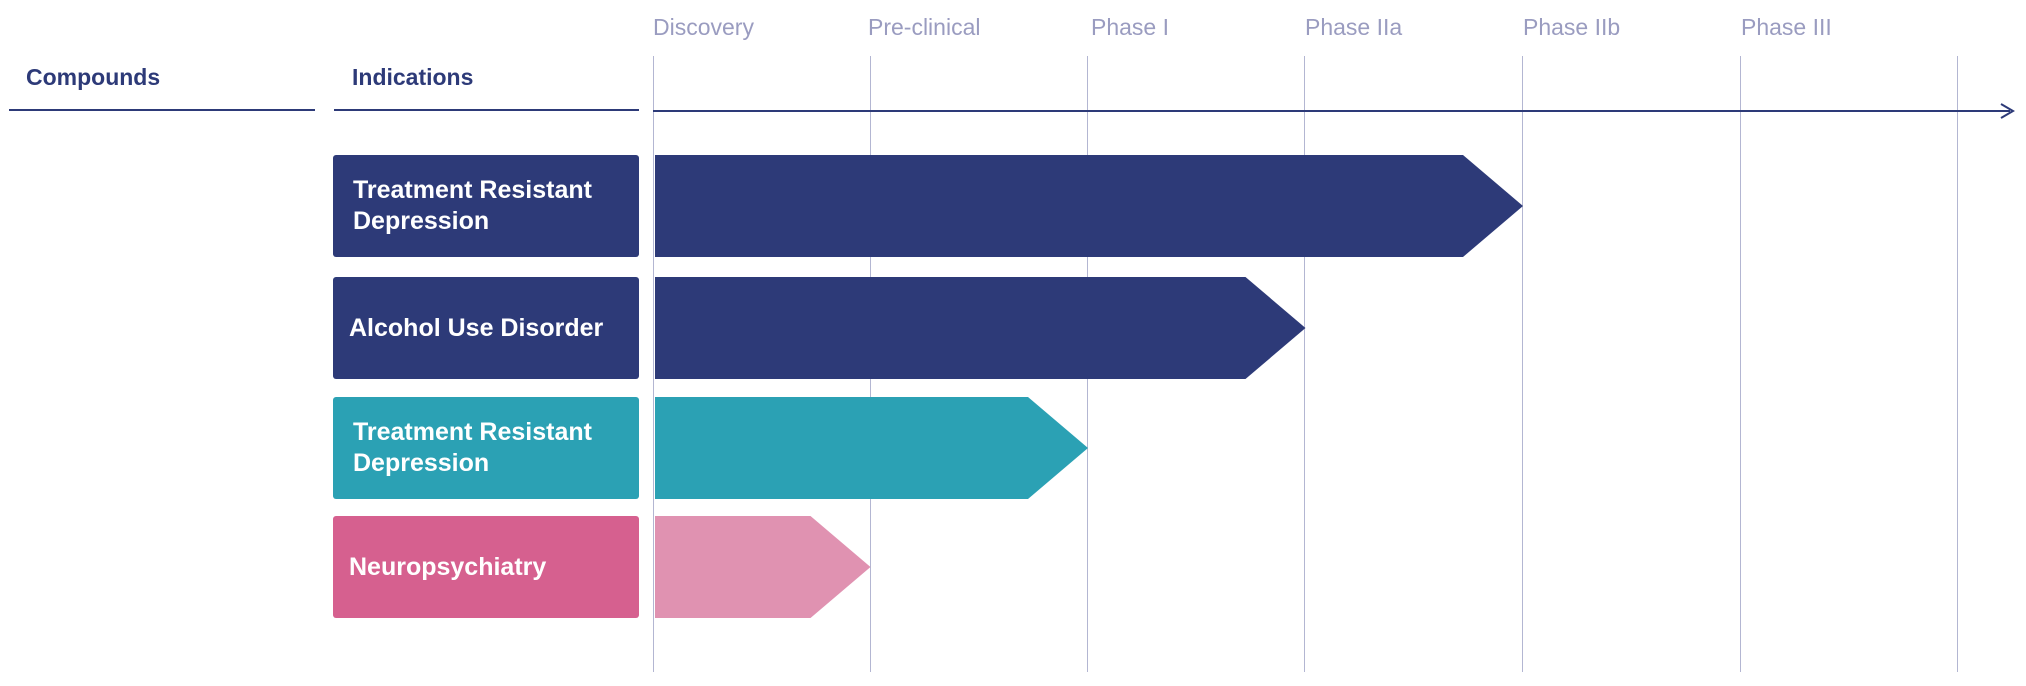  What do you see at coordinates (1130, 27) in the screenshot?
I see `stage-label-phase-1: Phase I` at bounding box center [1130, 27].